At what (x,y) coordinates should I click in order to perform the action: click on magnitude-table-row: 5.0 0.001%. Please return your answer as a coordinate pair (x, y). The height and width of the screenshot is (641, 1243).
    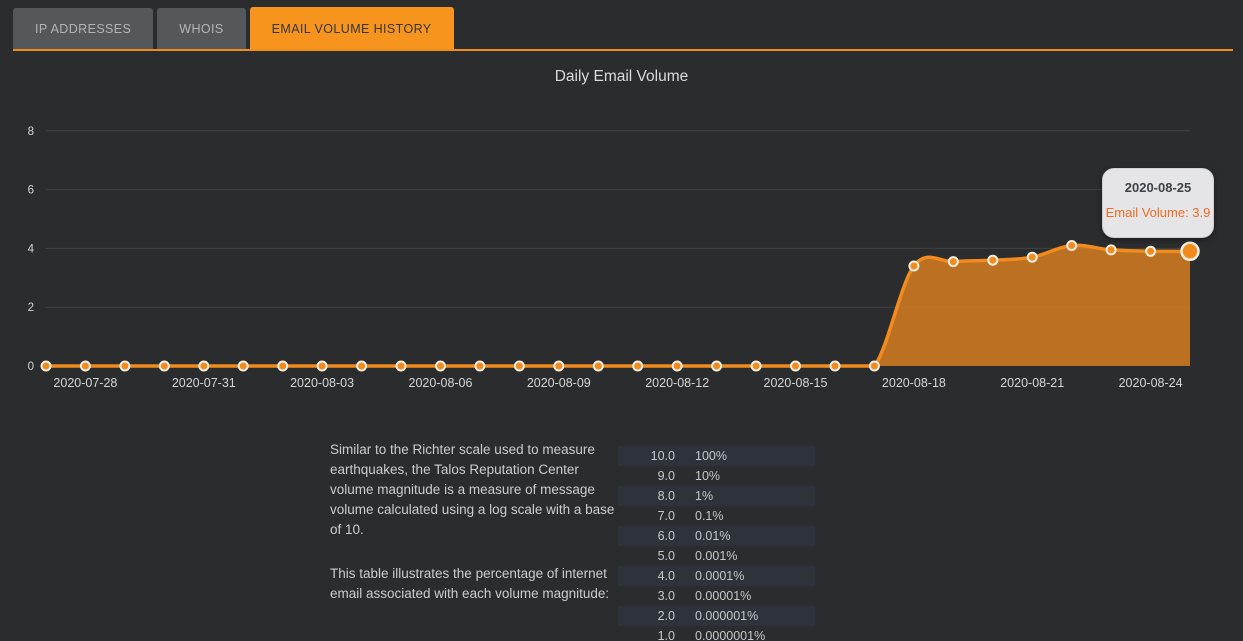
    Looking at the image, I should click on (716, 556).